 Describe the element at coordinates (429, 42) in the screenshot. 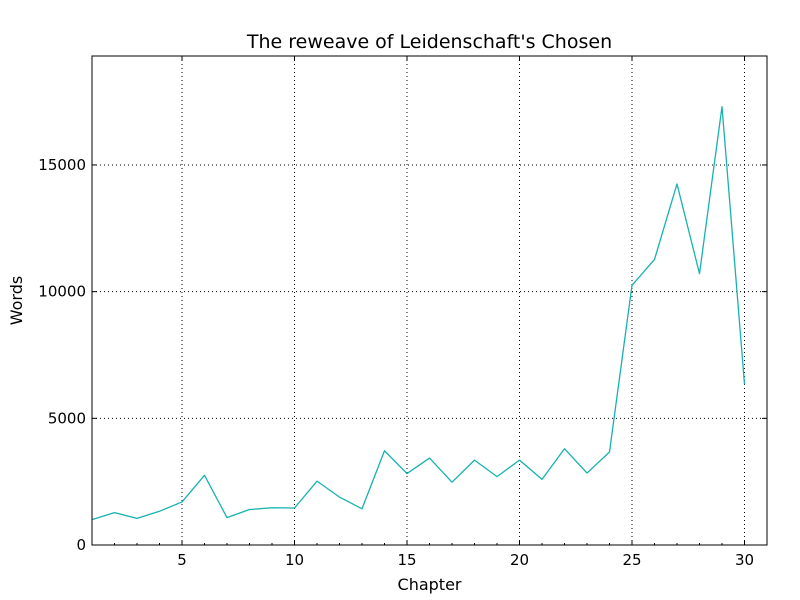

I see `chart-title: The reweave of Leidenschaft's Chosen` at that location.